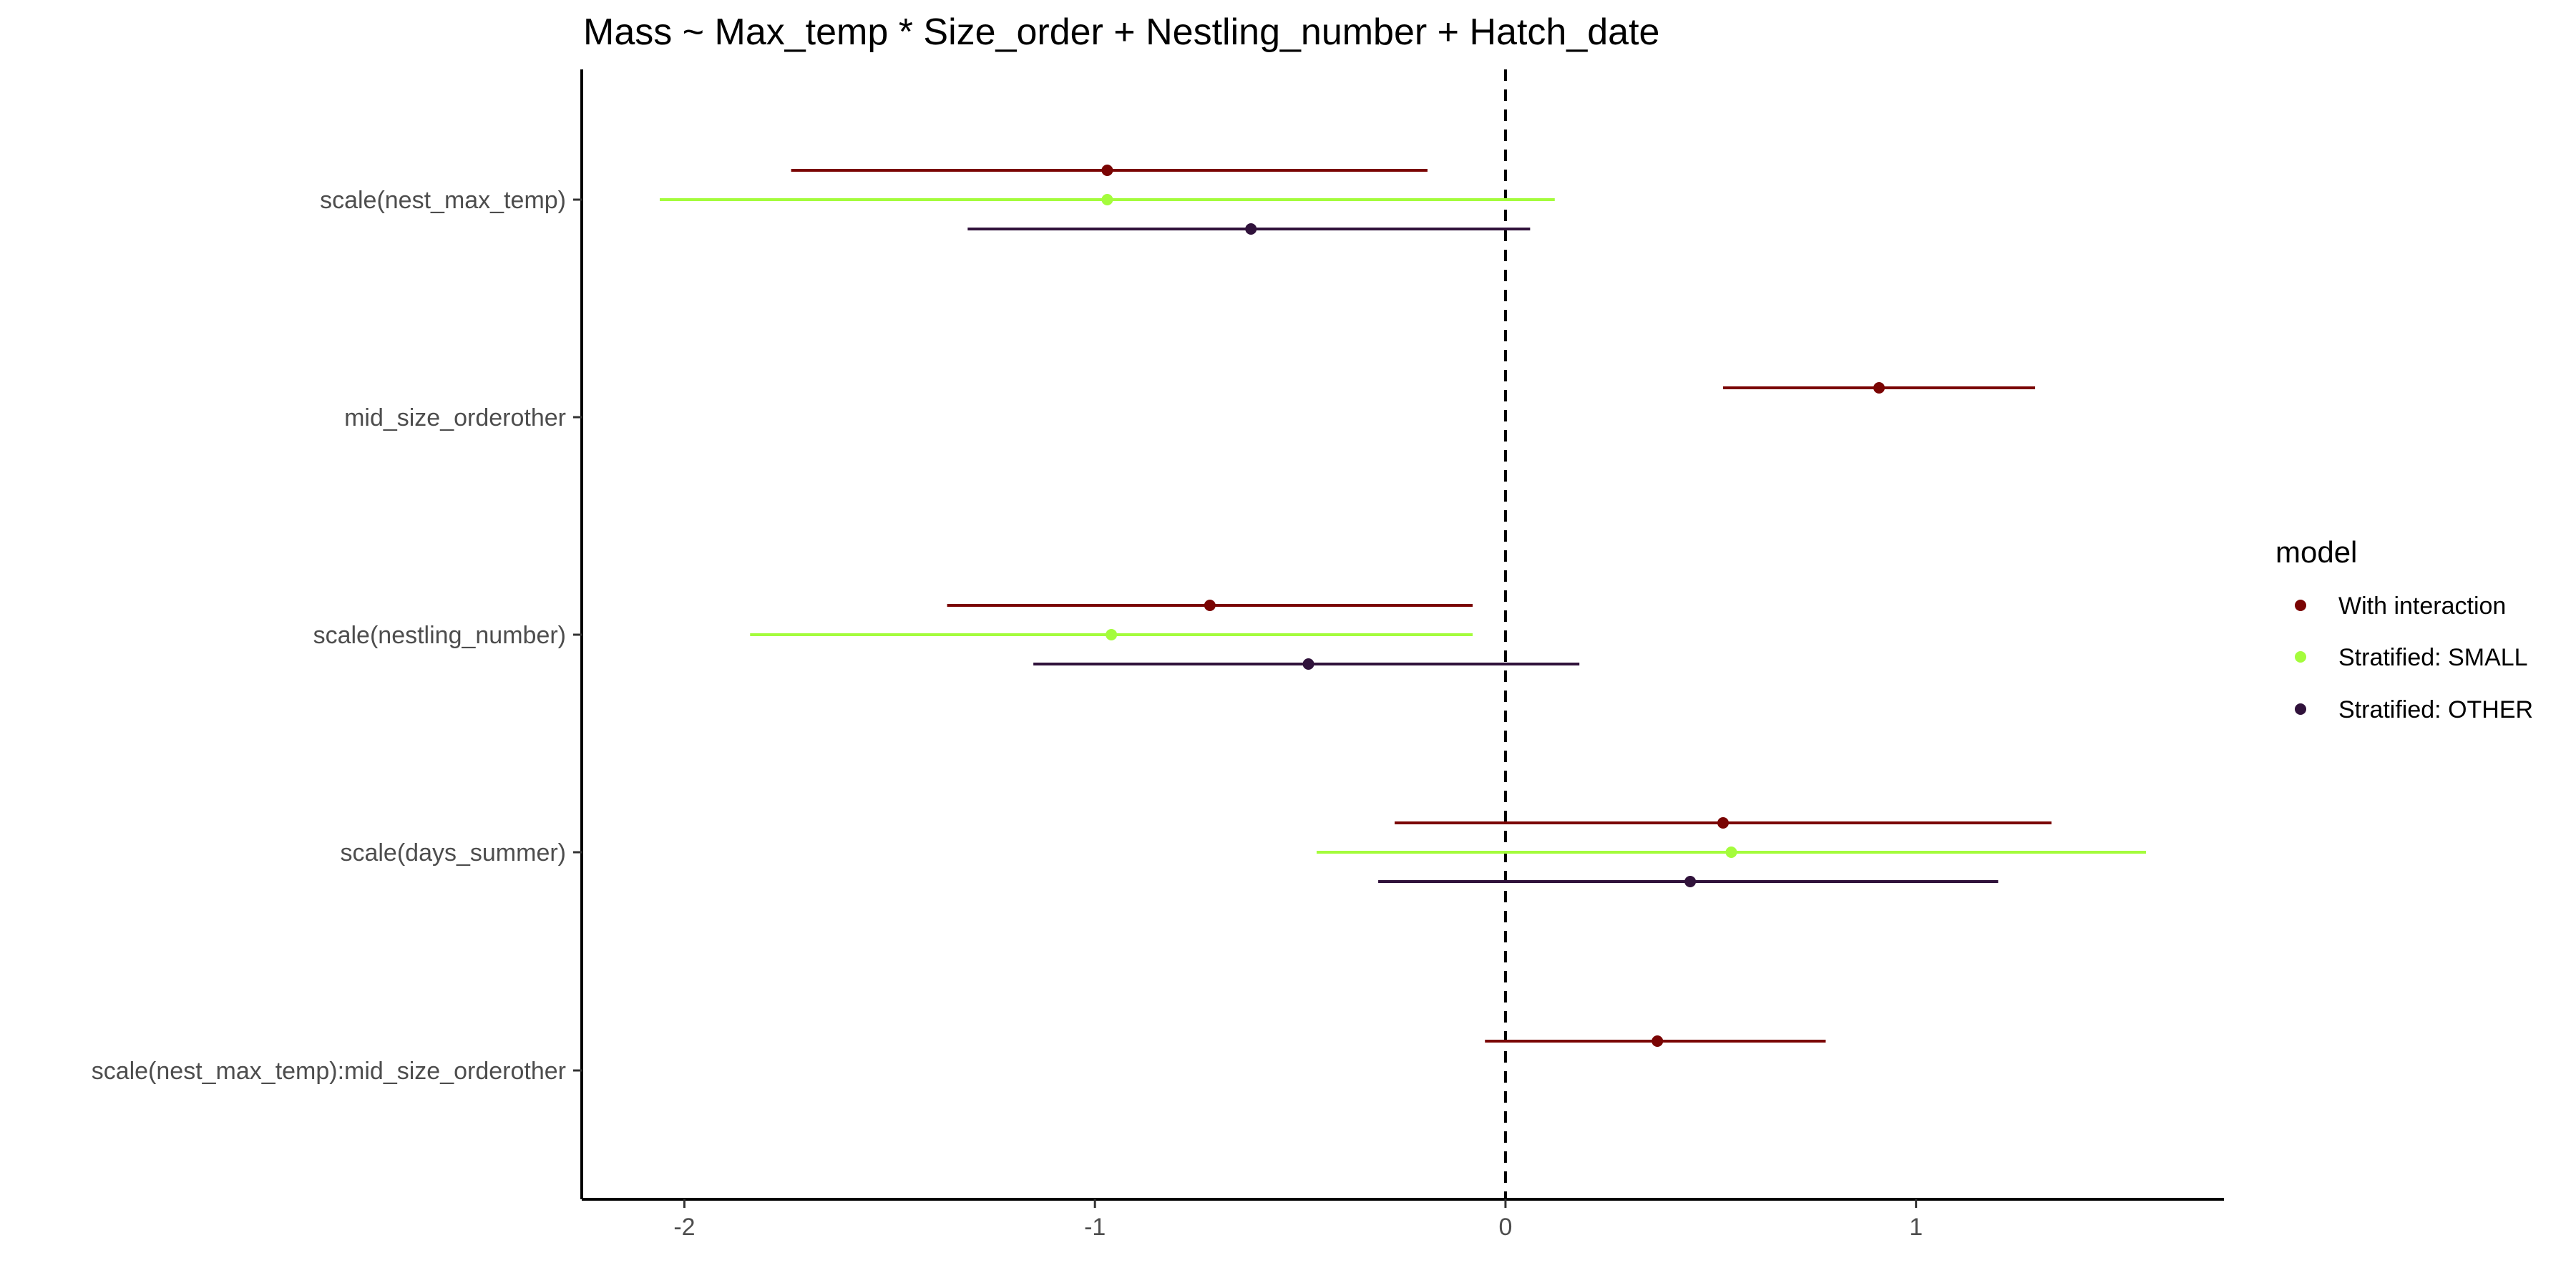  Describe the element at coordinates (1916, 1227) in the screenshot. I see `x-tick-label: 1` at that location.